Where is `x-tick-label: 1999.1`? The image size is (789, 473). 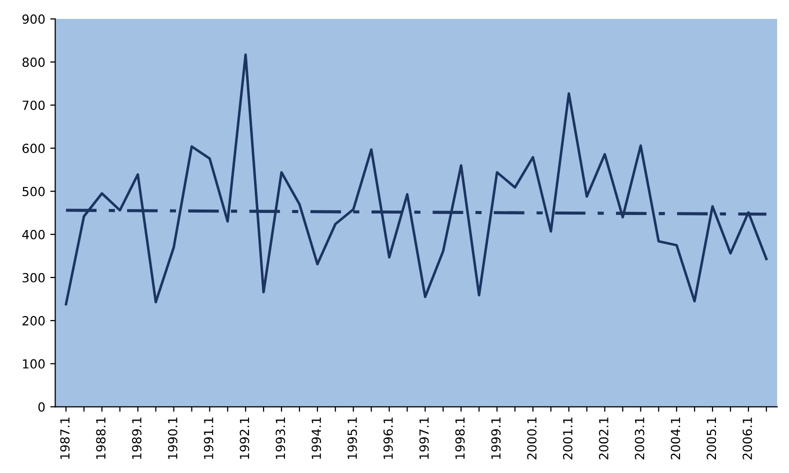 x-tick-label: 1999.1 is located at coordinates (496, 438).